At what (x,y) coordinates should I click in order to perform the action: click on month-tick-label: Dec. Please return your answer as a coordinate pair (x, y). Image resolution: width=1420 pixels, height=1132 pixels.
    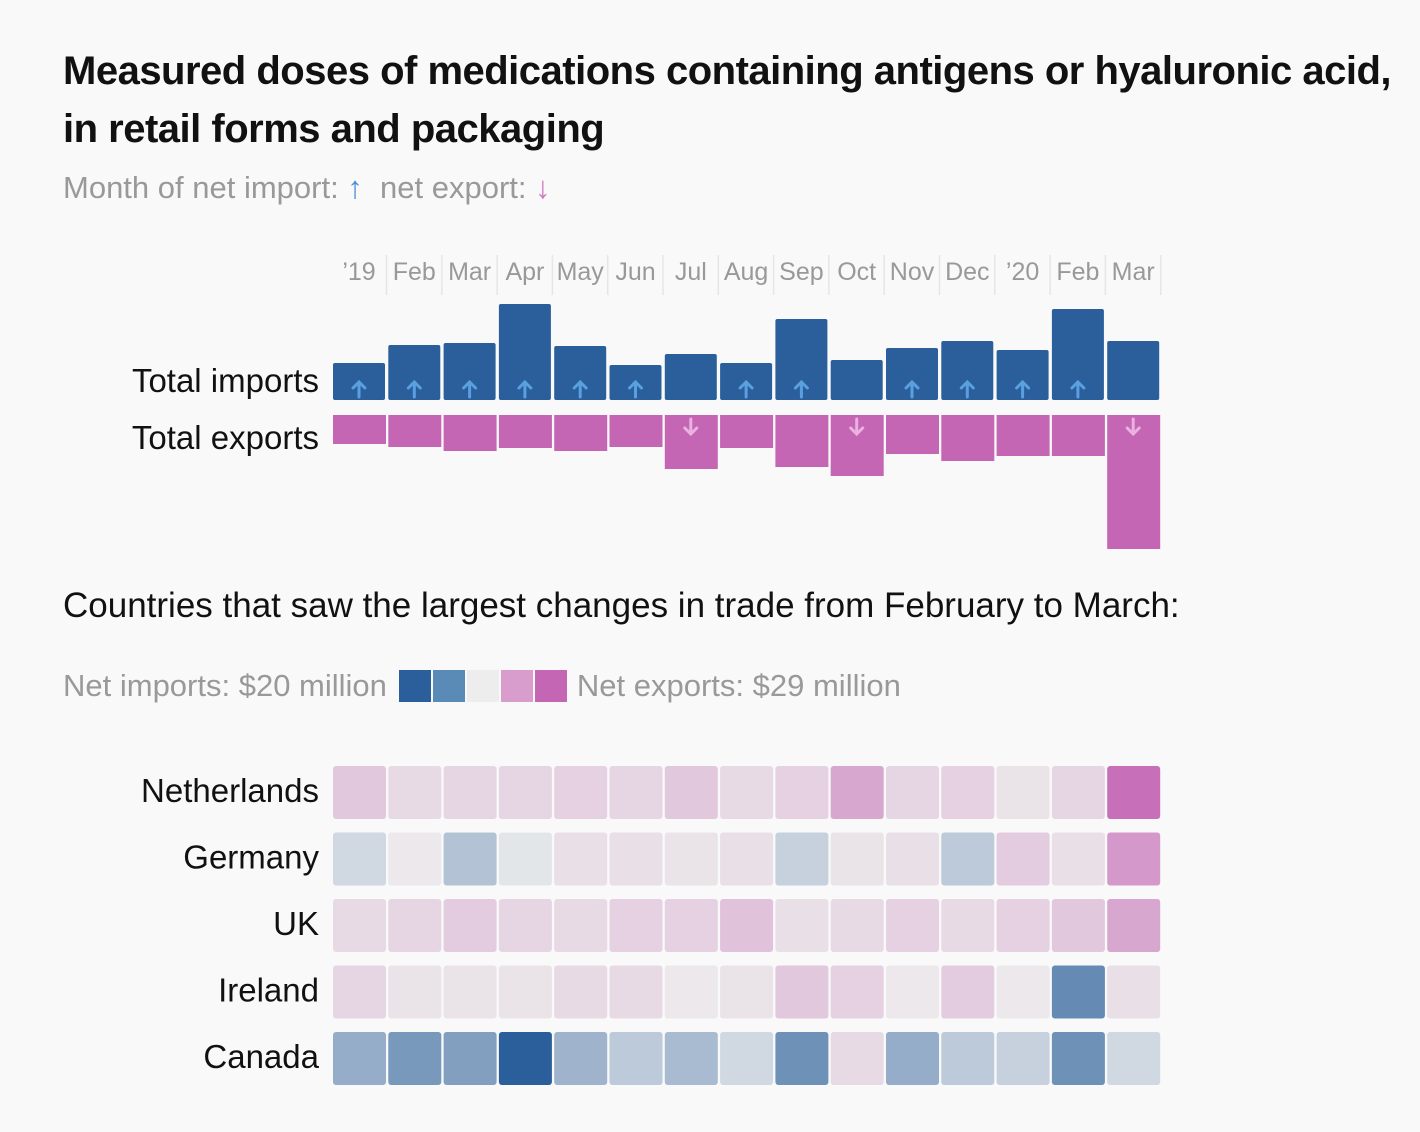
    Looking at the image, I should click on (967, 272).